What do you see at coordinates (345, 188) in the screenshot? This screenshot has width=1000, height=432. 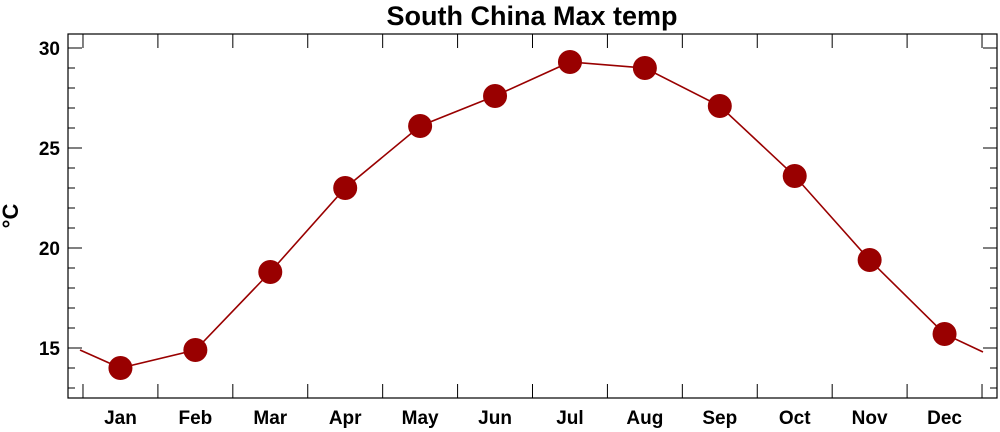 I see `data-point-apr` at bounding box center [345, 188].